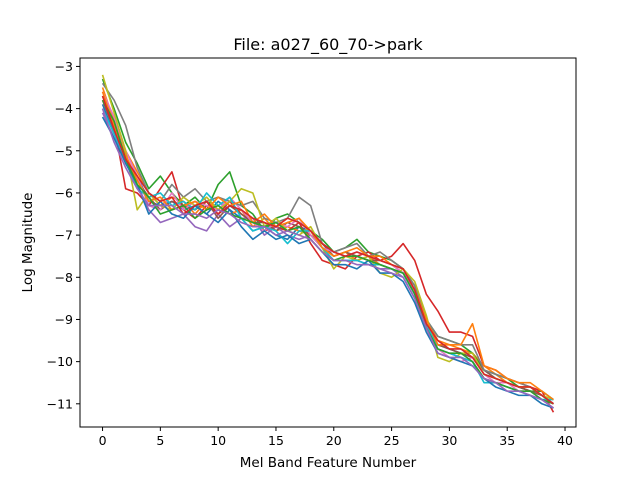 Image resolution: width=640 pixels, height=480 pixels. Describe the element at coordinates (507, 440) in the screenshot. I see `x-tick-label: 35` at that location.